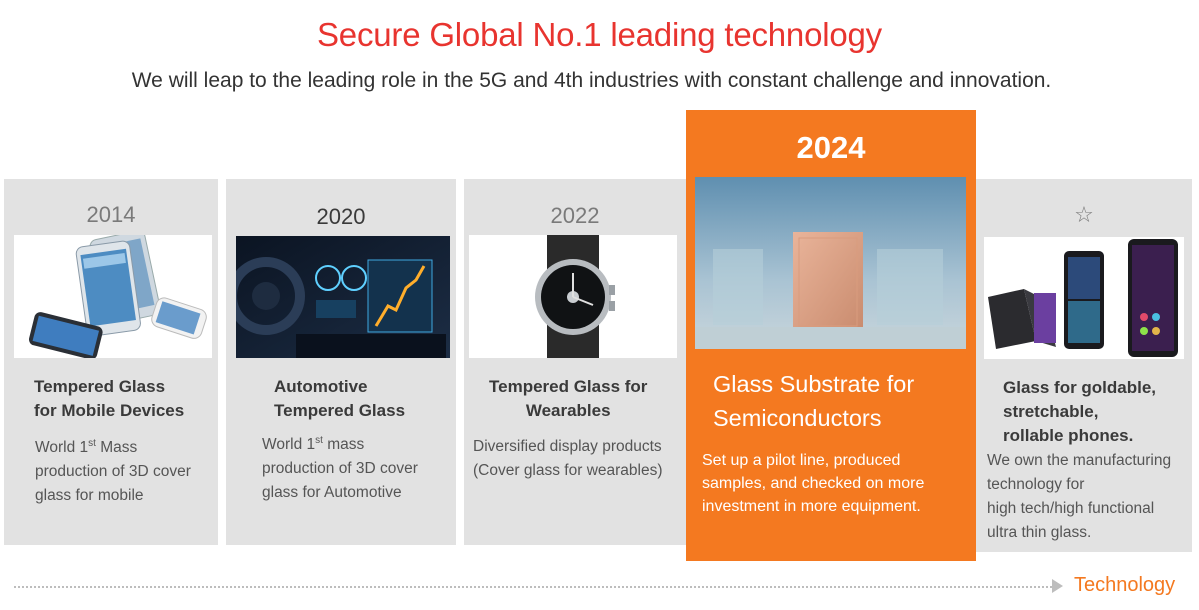 Image resolution: width=1199 pixels, height=610 pixels. Describe the element at coordinates (1125, 585) in the screenshot. I see `timeline-label: Technology` at that location.